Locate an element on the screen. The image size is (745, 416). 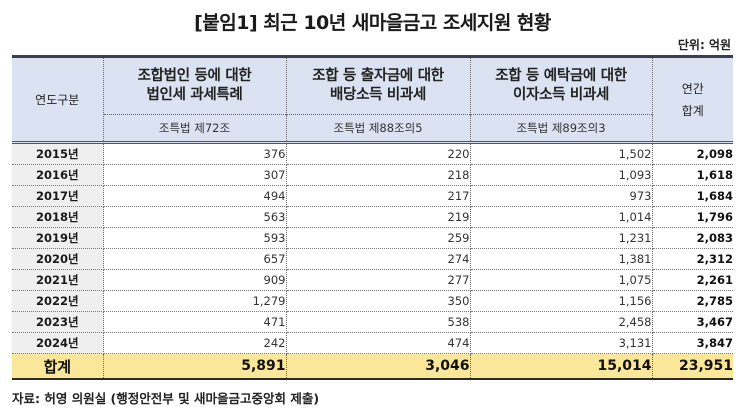
table-row: 2023년 471 538 2,458 3,467 is located at coordinates (372, 322).